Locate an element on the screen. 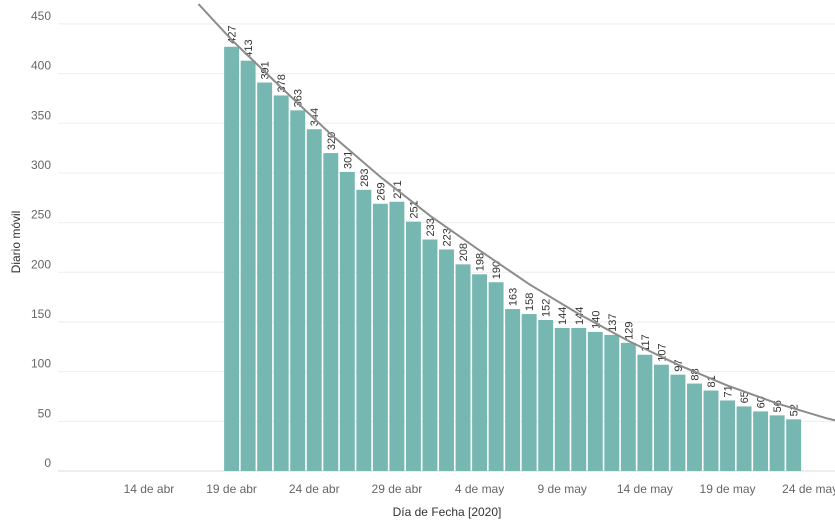 Image resolution: width=835 pixels, height=527 pixels. bar-data-label: 163 is located at coordinates (514, 297).